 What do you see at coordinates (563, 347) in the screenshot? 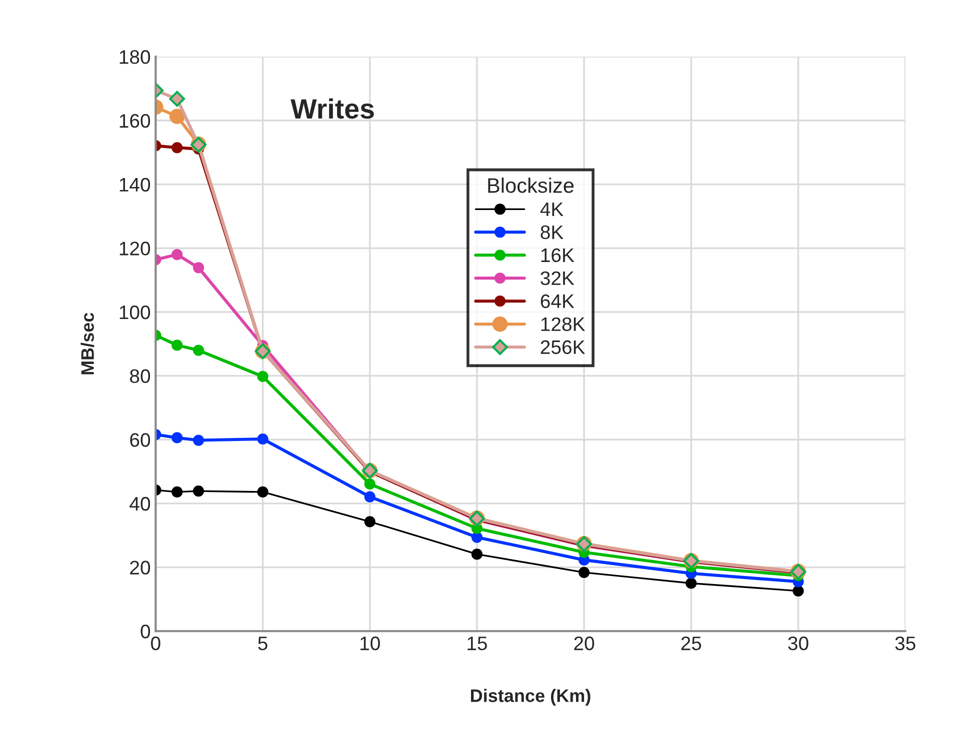
I see `legend-label: 256K` at bounding box center [563, 347].